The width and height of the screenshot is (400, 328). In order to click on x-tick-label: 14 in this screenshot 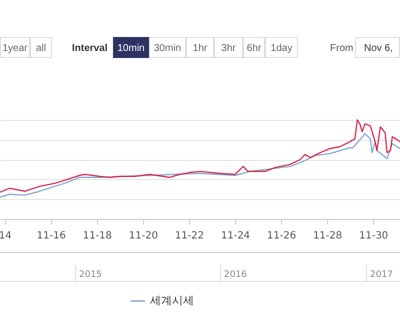, I will do `click(6, 236)`.